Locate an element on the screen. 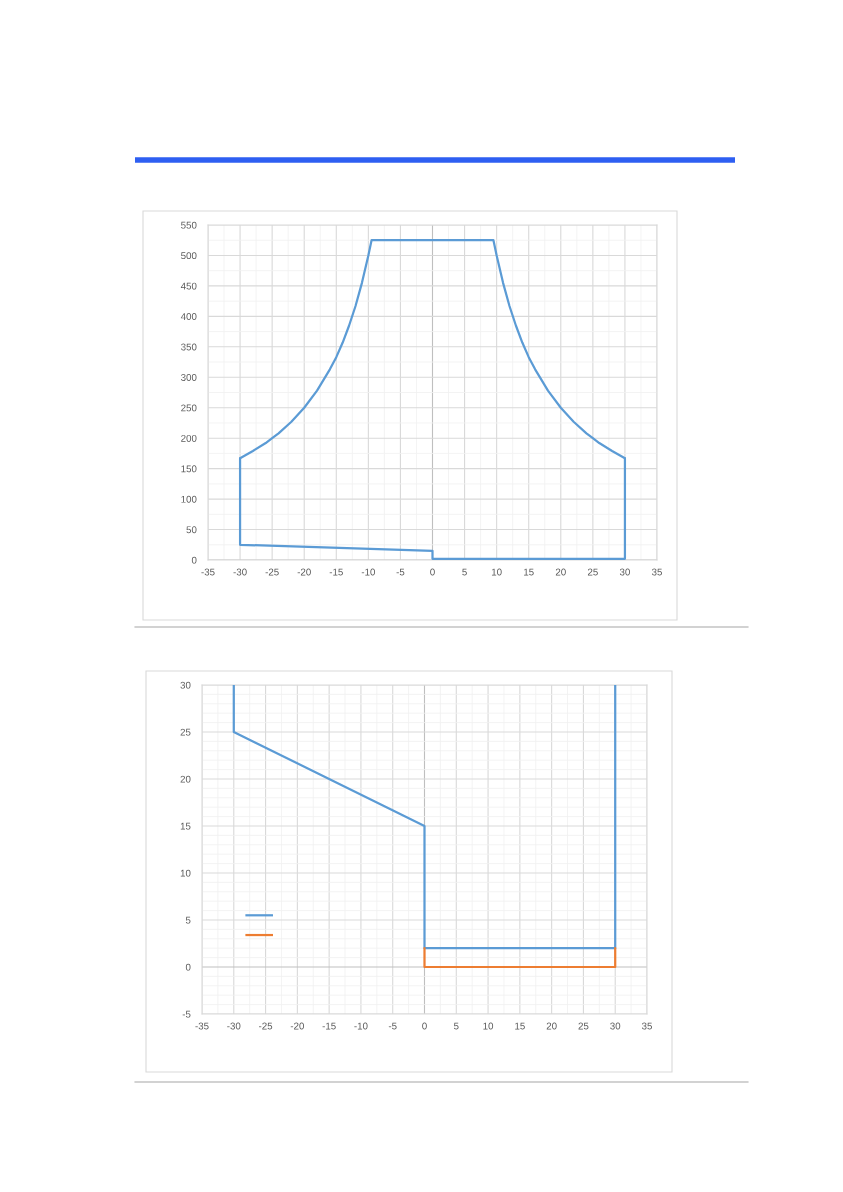 This screenshot has width=843, height=1192. y-tick-label: 400 is located at coordinates (188, 316).